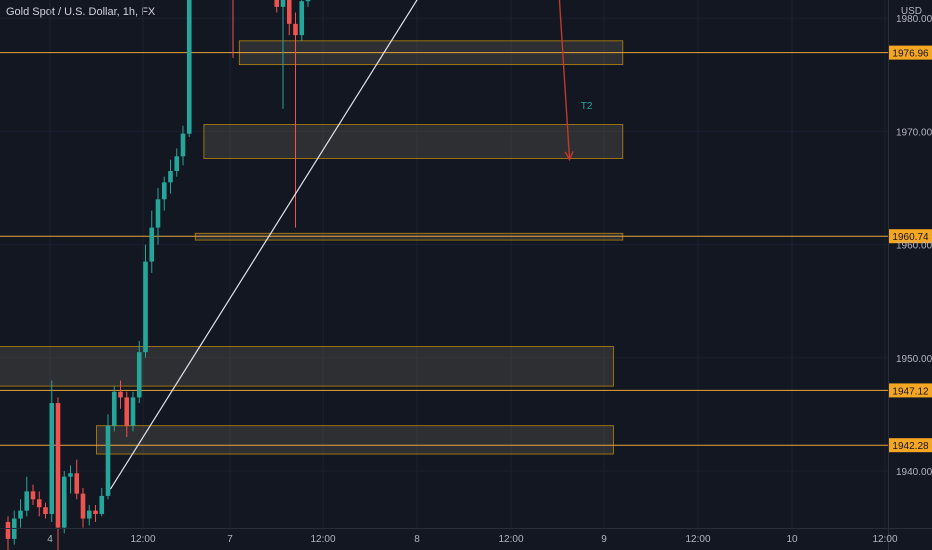  What do you see at coordinates (604, 539) in the screenshot?
I see `x-tick-label: 9` at bounding box center [604, 539].